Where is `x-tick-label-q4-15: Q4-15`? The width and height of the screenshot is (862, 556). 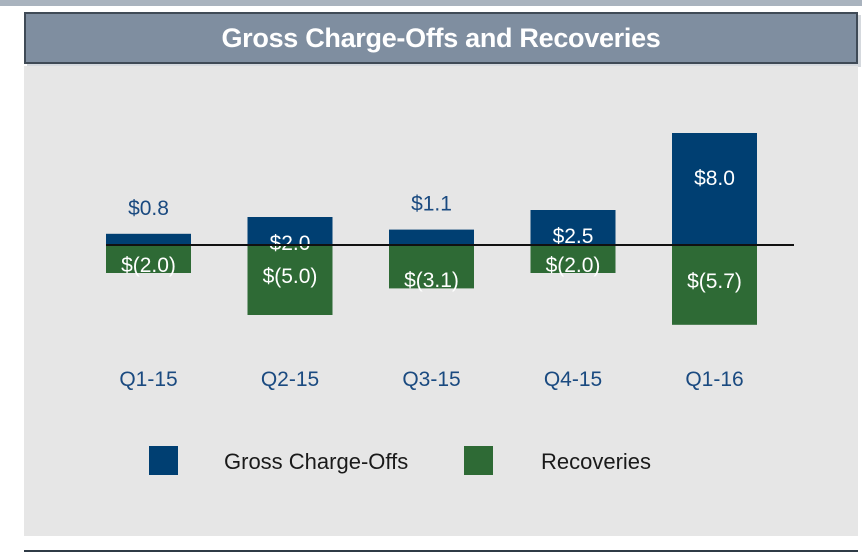
x-tick-label-q4-15: Q4-15 is located at coordinates (573, 379).